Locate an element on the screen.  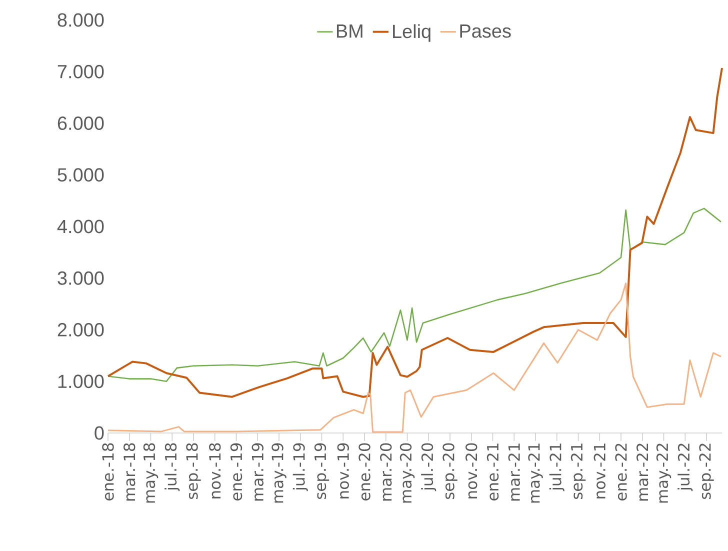
x-tick-label: jul.-21 is located at coordinates (556, 468).